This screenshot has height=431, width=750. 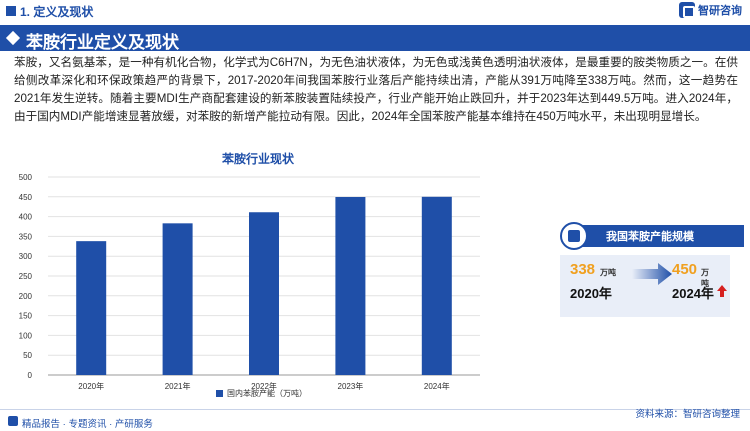 What do you see at coordinates (351, 386) in the screenshot?
I see `x-tick-label: 2023年` at bounding box center [351, 386].